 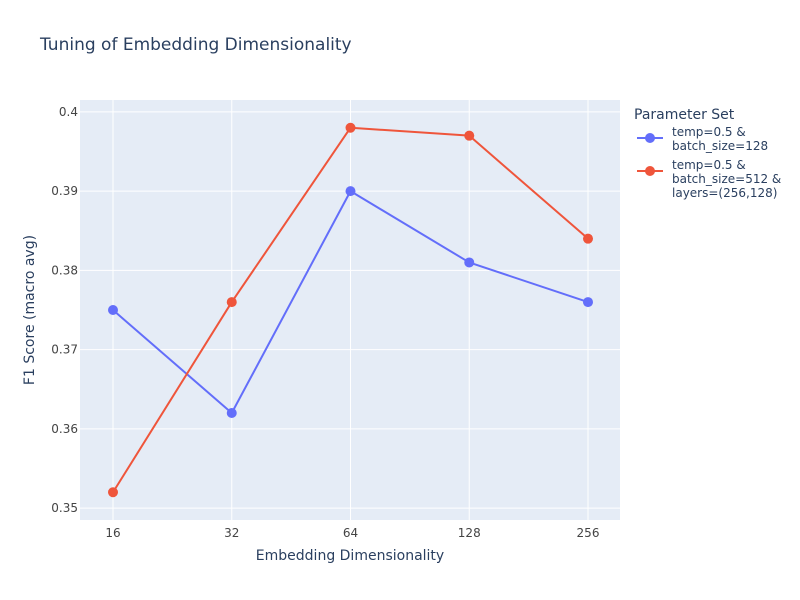 What do you see at coordinates (64, 508) in the screenshot?
I see `y-tick-label: 0.35` at bounding box center [64, 508].